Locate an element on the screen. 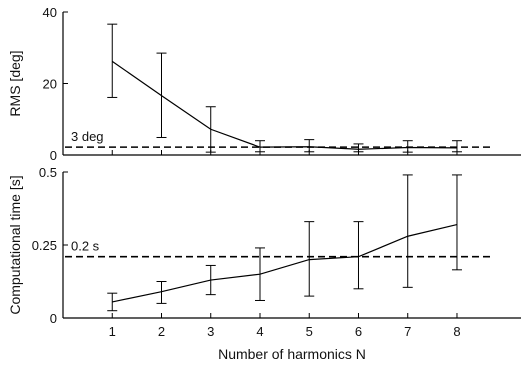 This screenshot has width=522, height=368. rms-reference-label: 3 deg is located at coordinates (87, 136).